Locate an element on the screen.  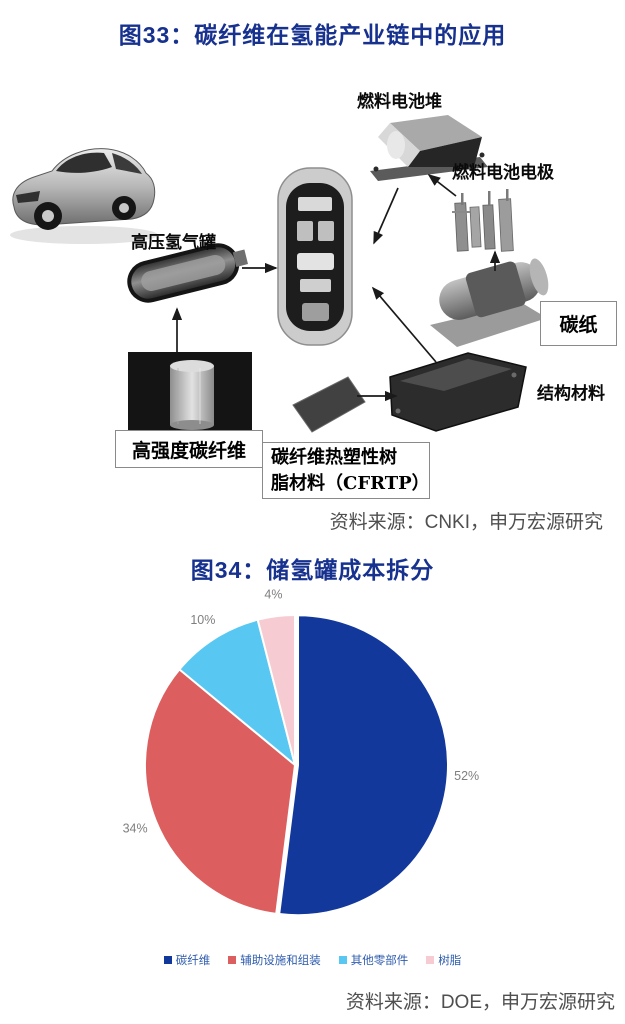
diagram-arrows is located at coordinates (336, 287).